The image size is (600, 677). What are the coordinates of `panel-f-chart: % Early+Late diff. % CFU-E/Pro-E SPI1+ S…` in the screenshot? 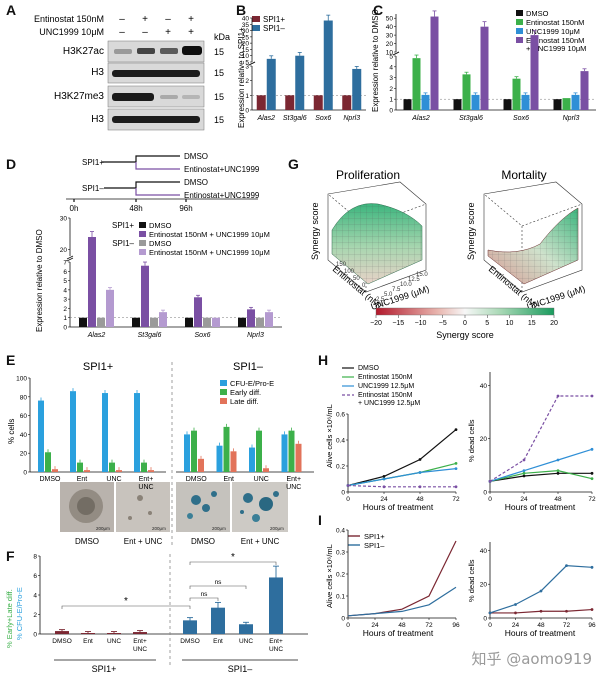 It's located at (156, 613).